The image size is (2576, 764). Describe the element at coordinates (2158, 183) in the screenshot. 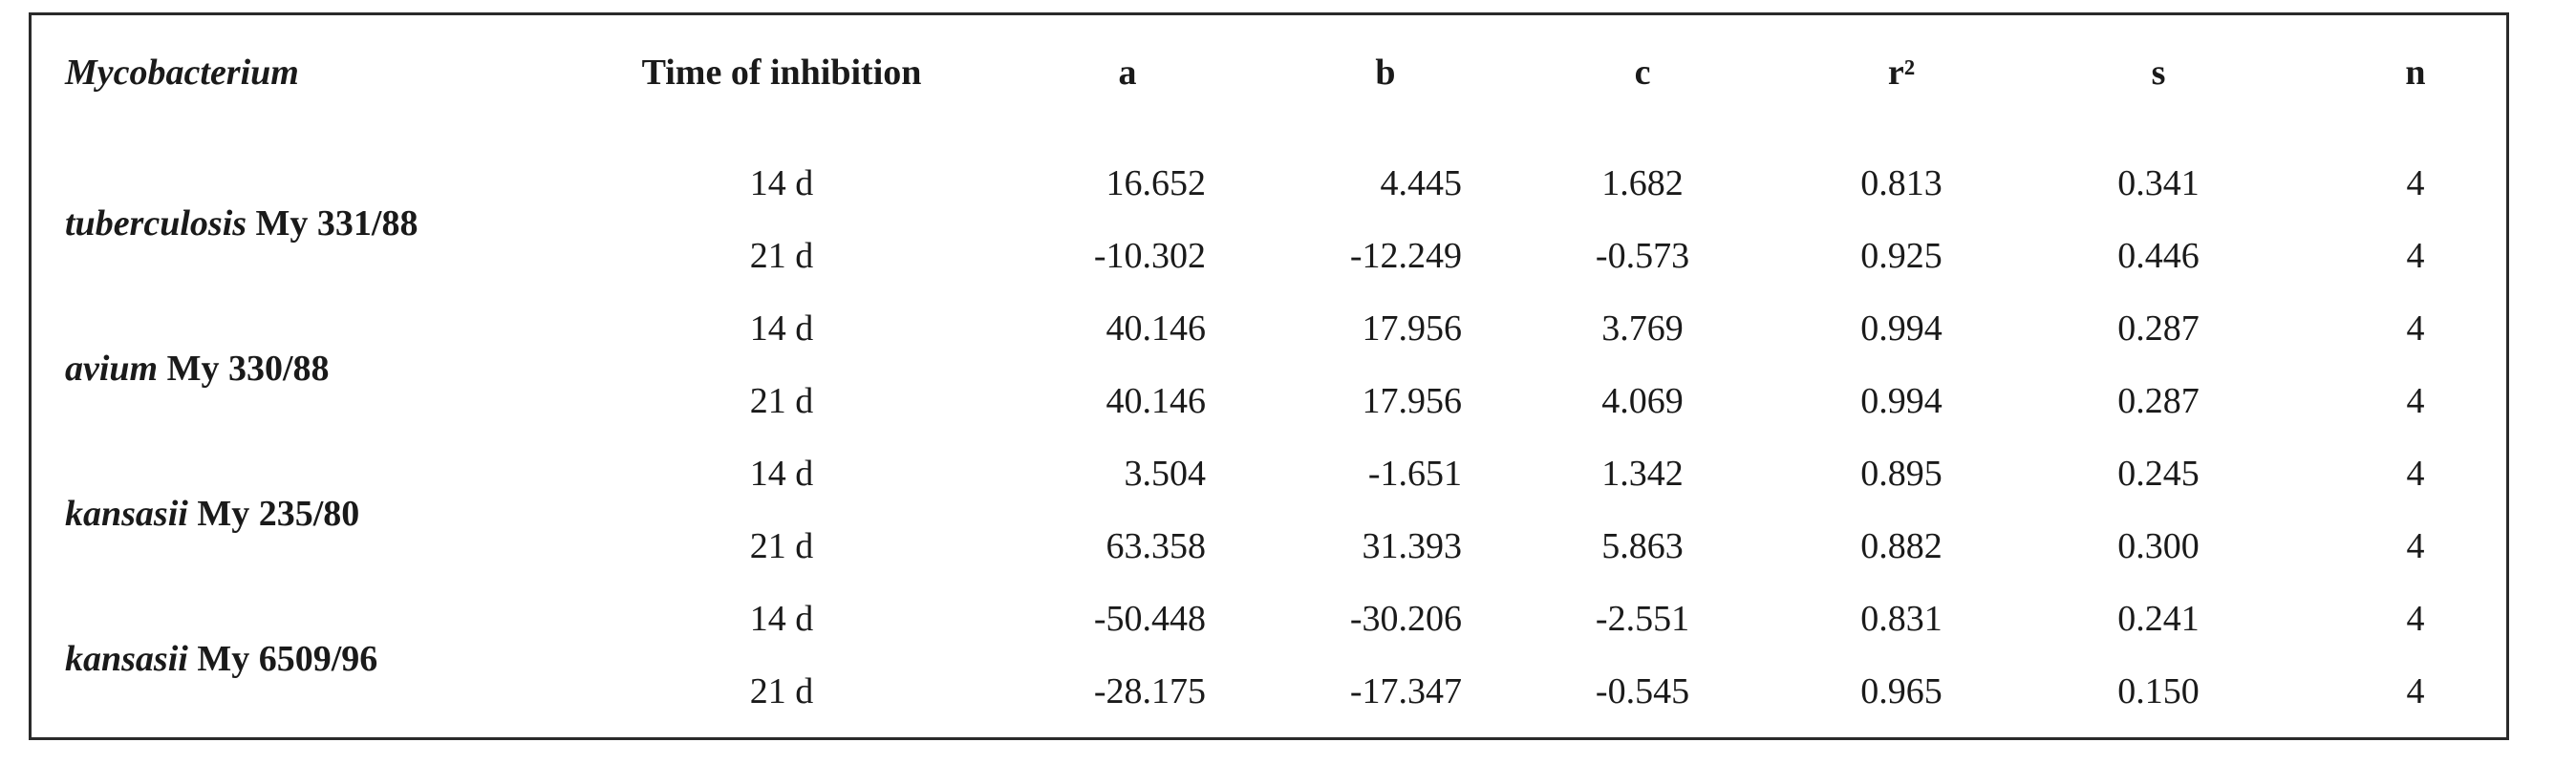

I see `s-cell: 0.341` at that location.